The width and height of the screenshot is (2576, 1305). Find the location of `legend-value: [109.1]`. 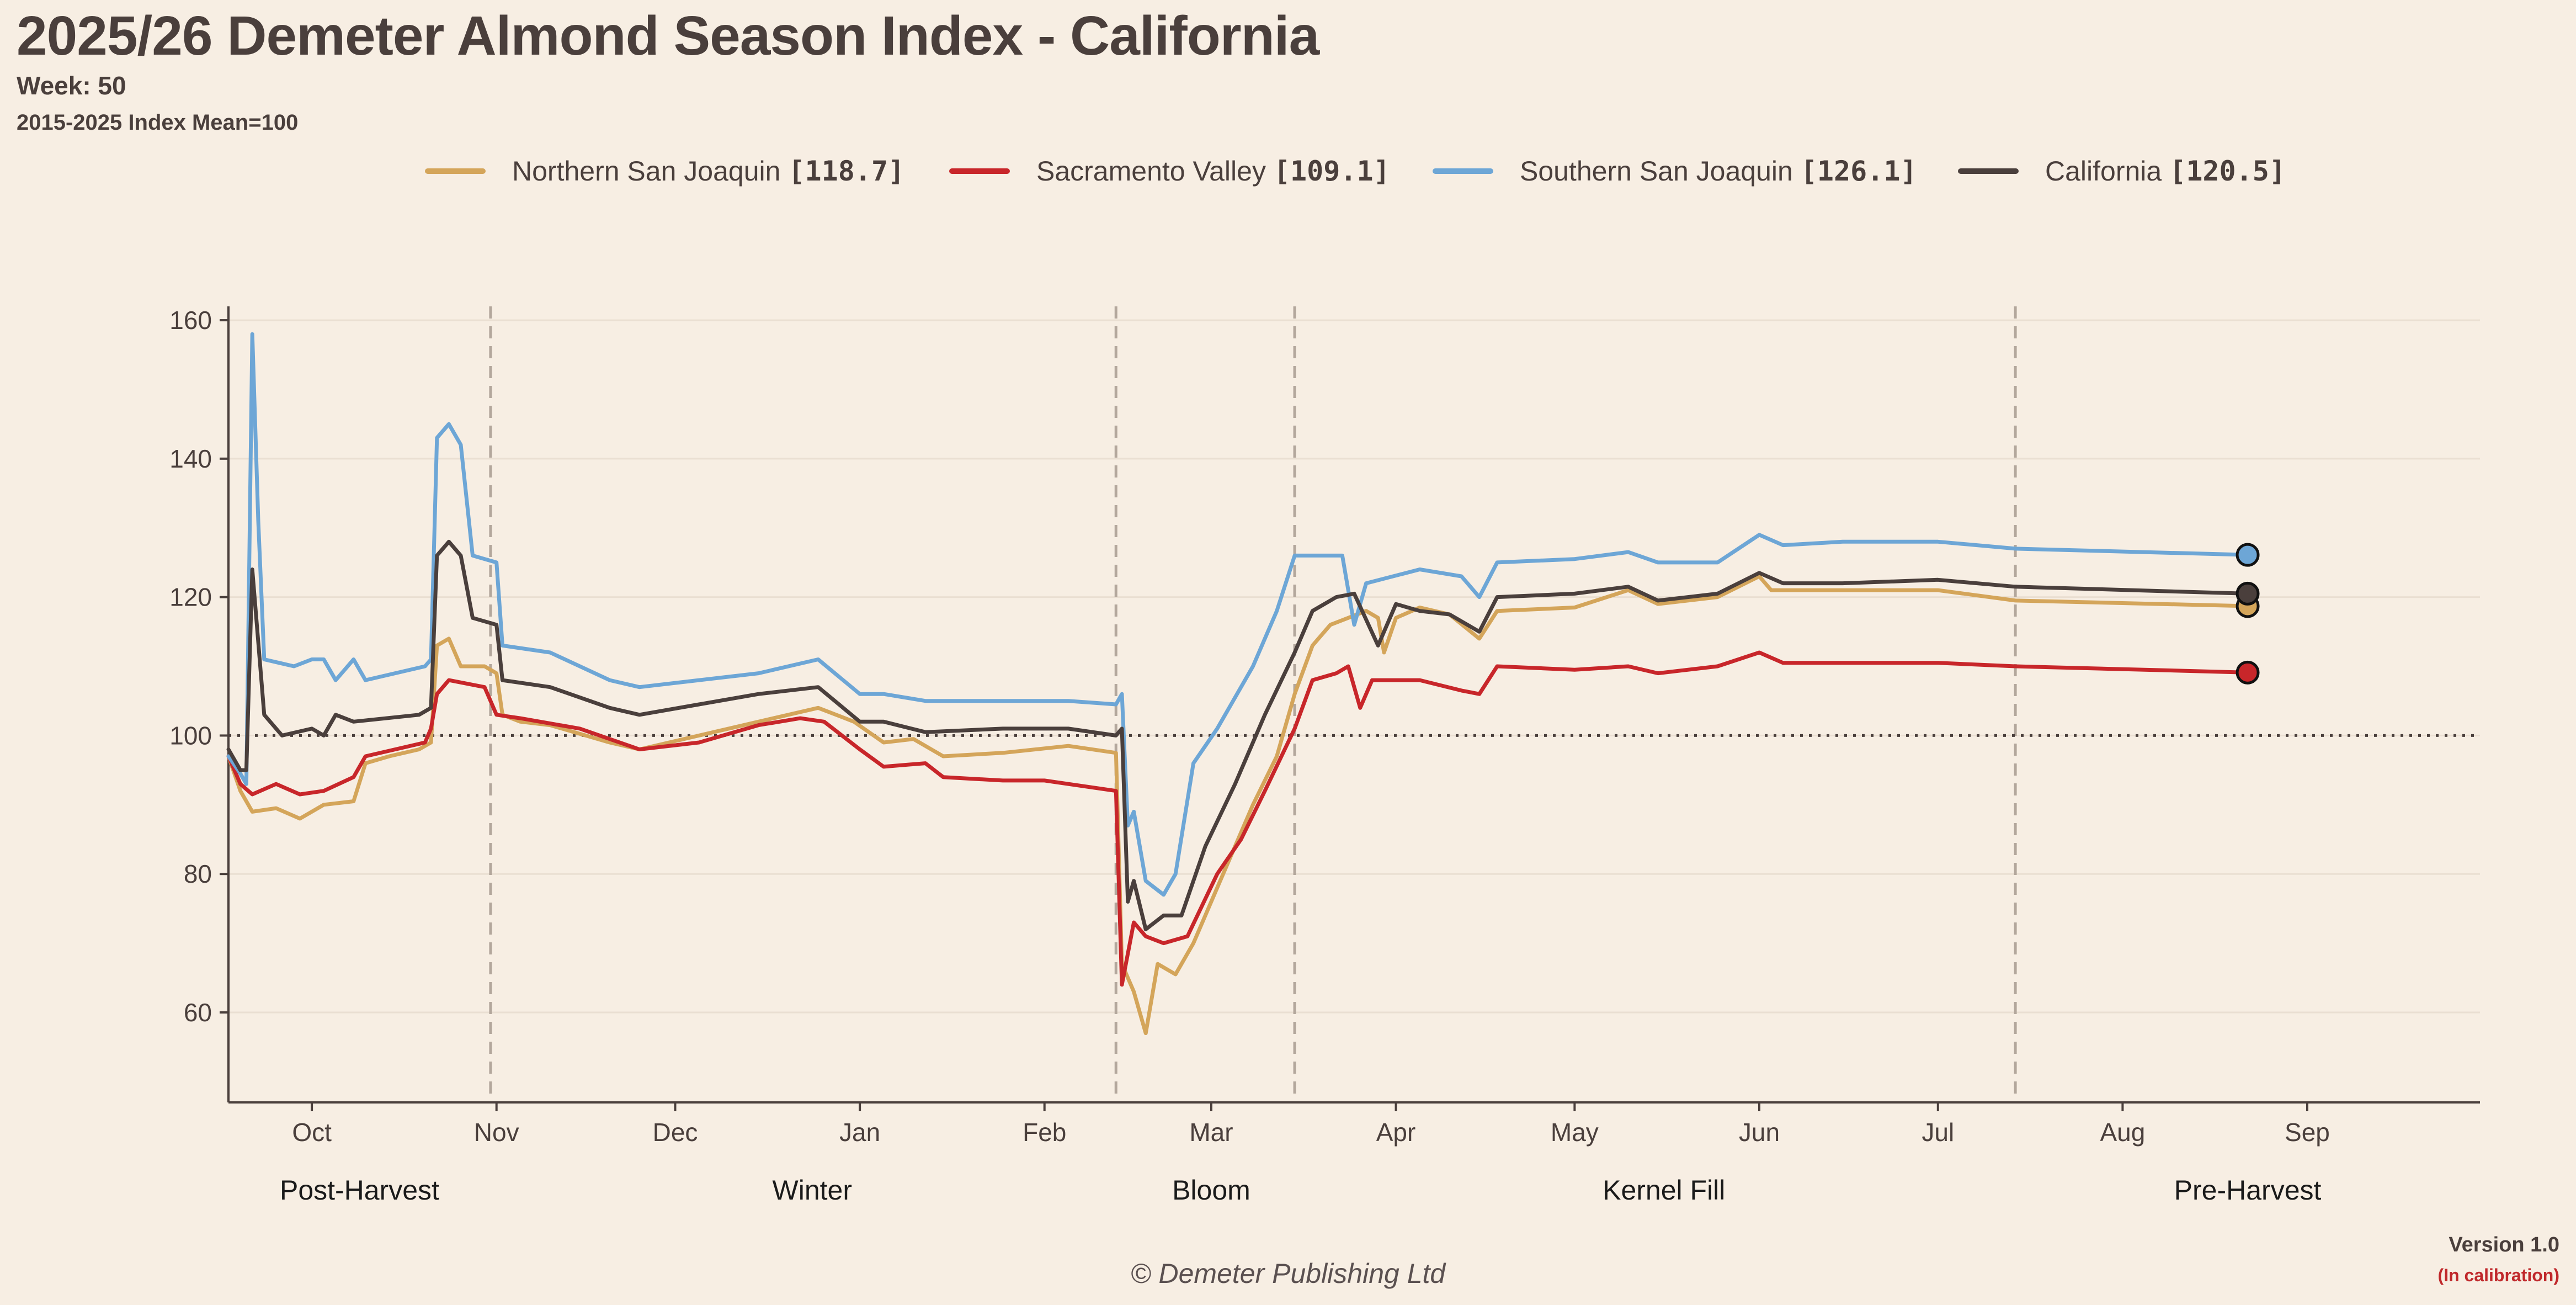

legend-value: [109.1] is located at coordinates (1331, 171).